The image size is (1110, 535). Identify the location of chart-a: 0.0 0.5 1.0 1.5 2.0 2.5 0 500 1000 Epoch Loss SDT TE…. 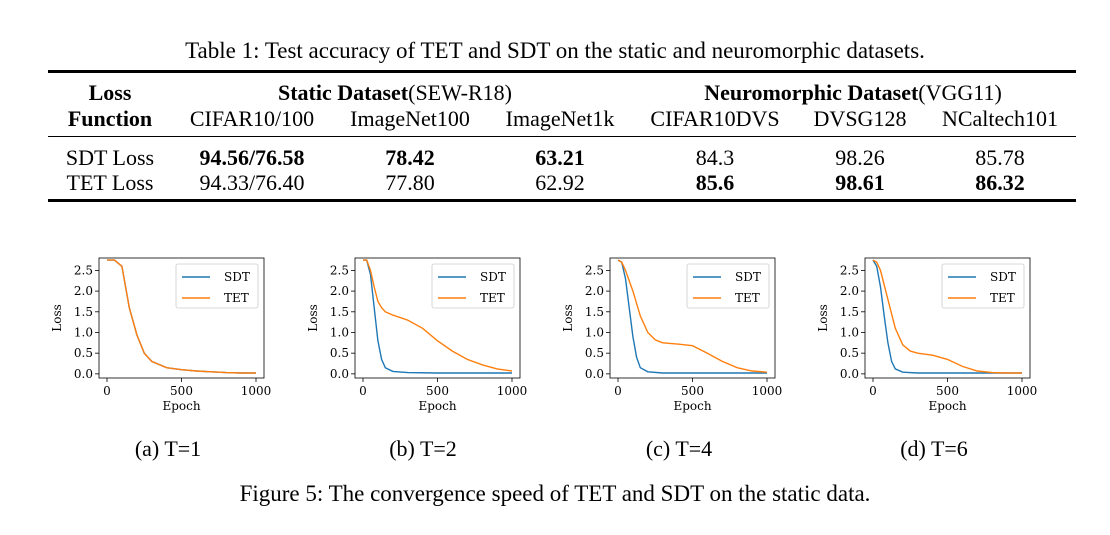
(161, 335).